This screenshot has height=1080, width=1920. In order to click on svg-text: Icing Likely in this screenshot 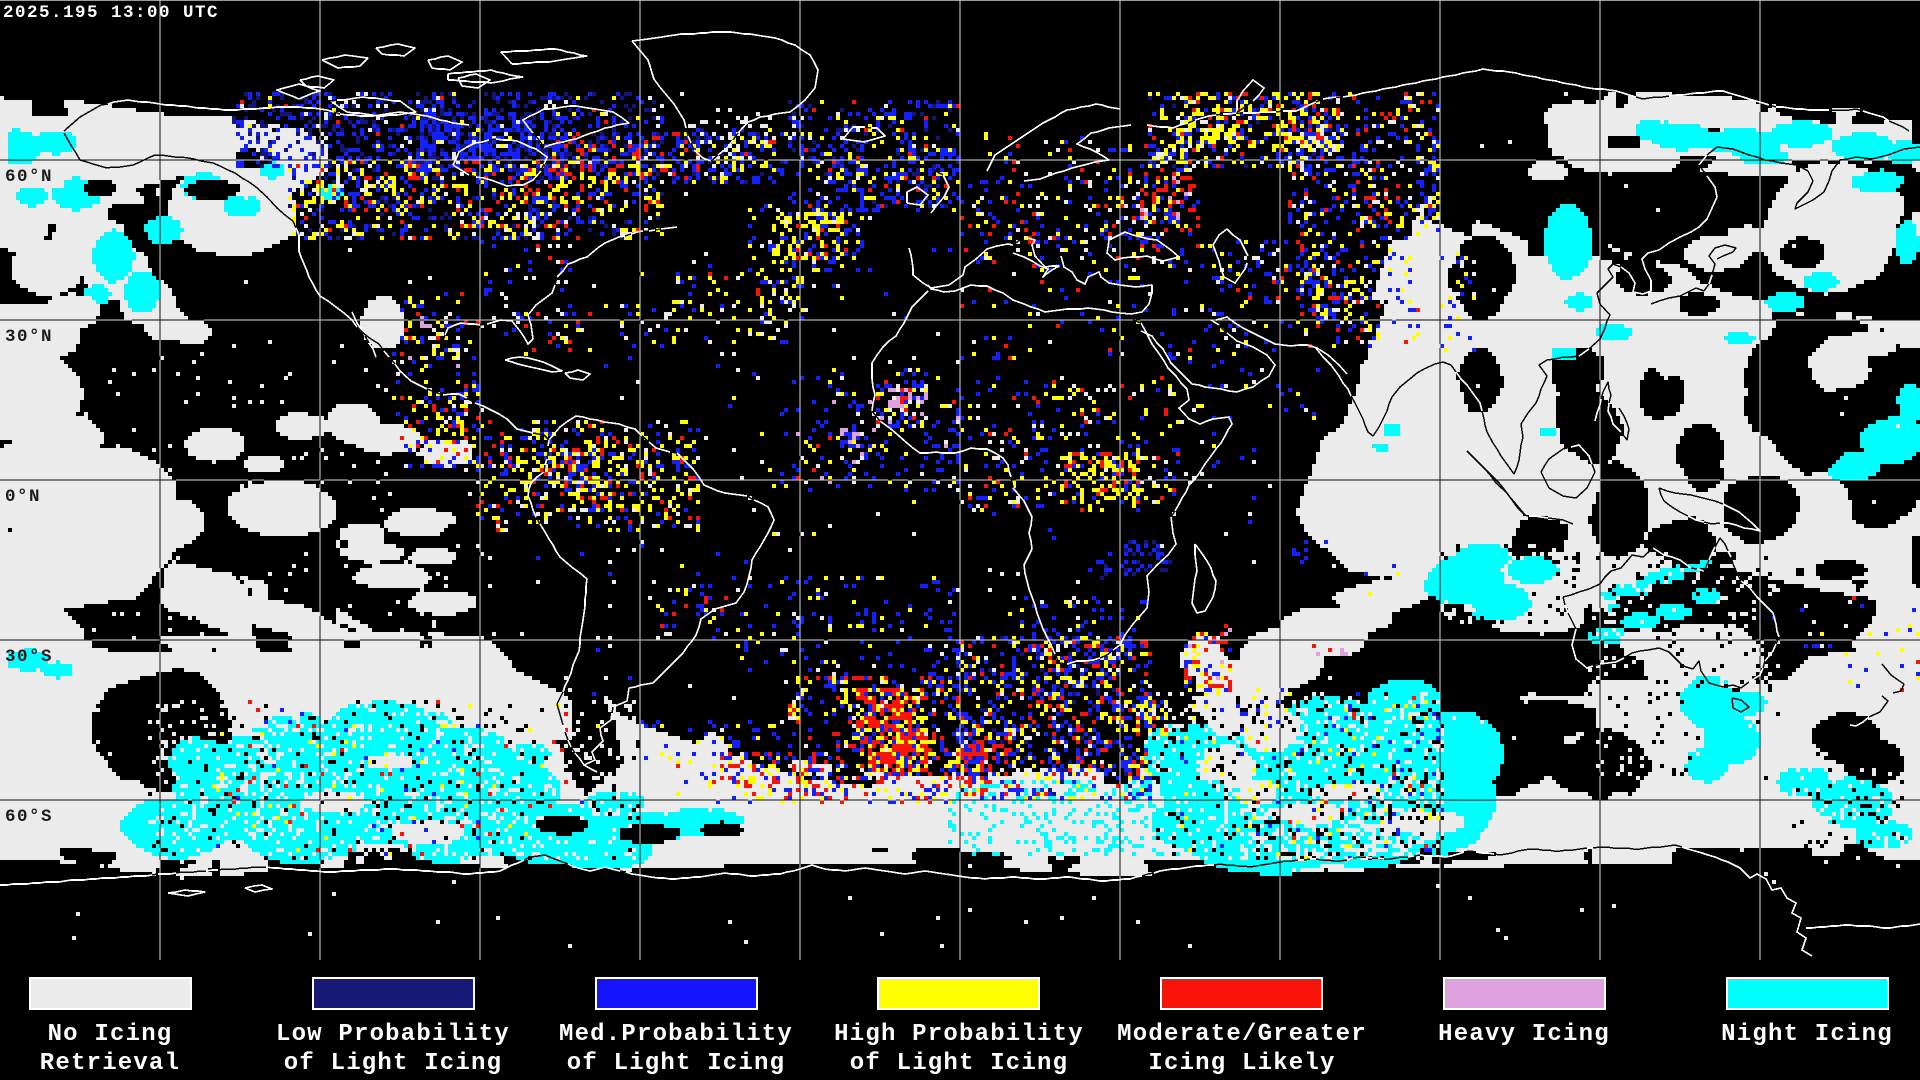, I will do `click(1241, 1063)`.